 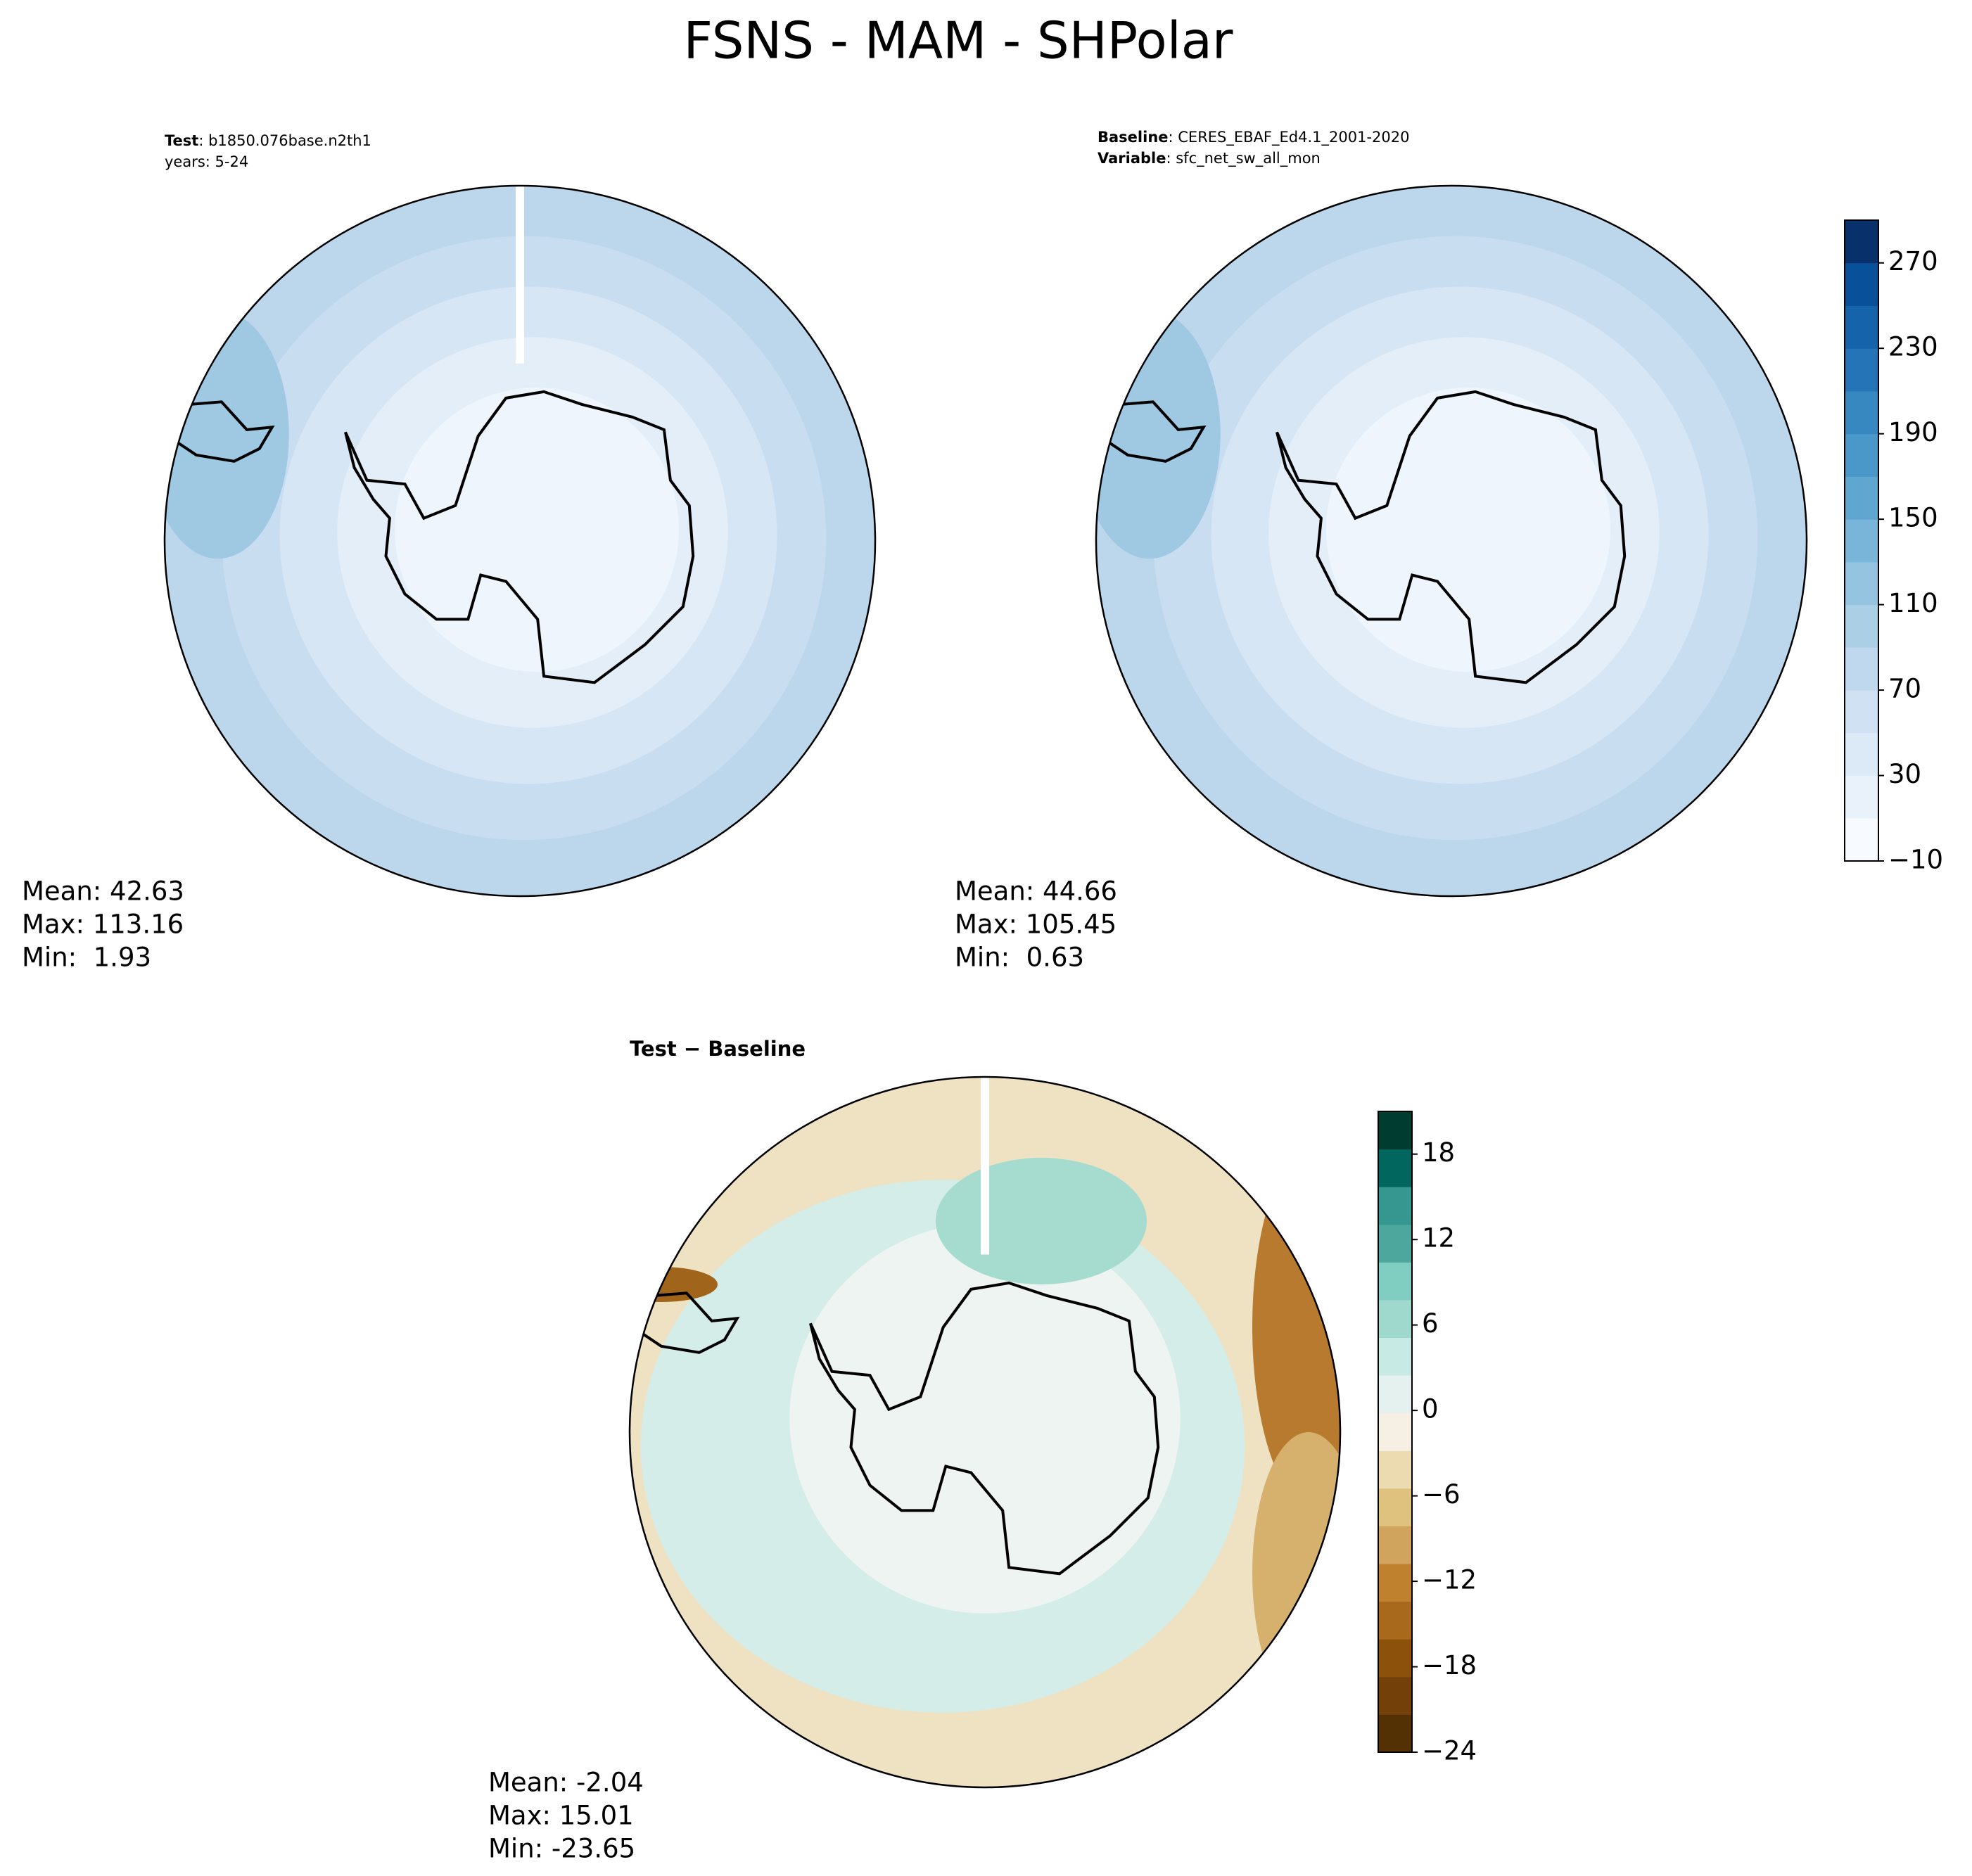 I want to click on panel-info: Test − Baseline, so click(x=718, y=1049).